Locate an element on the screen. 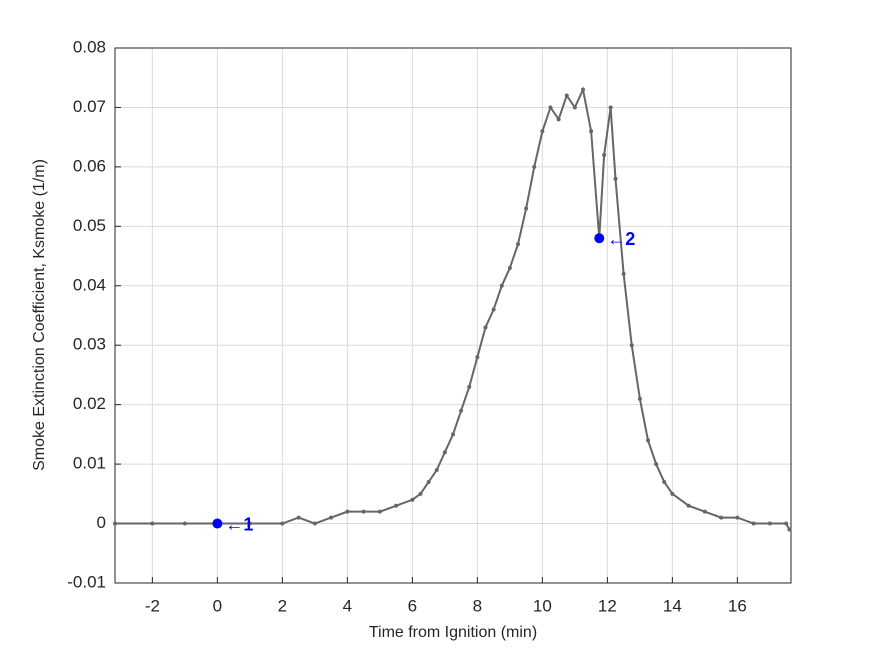  x-tick-label: 10 is located at coordinates (542, 605).